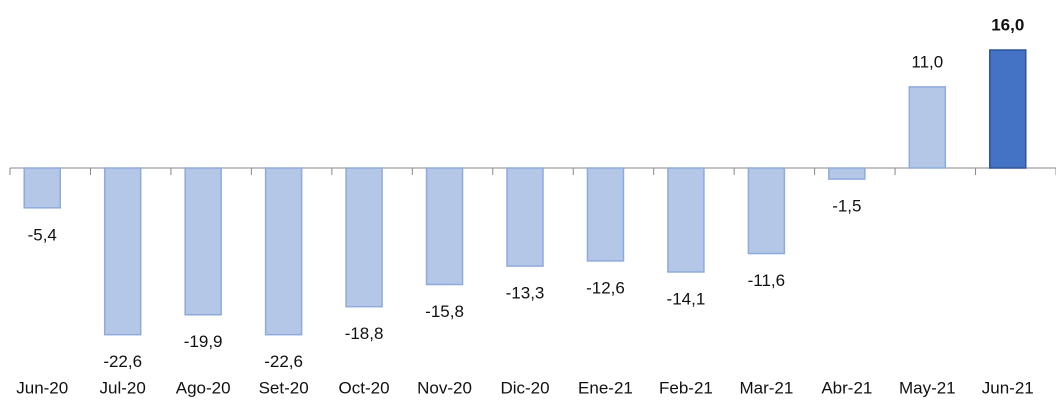  I want to click on value-label: -14,1, so click(686, 298).